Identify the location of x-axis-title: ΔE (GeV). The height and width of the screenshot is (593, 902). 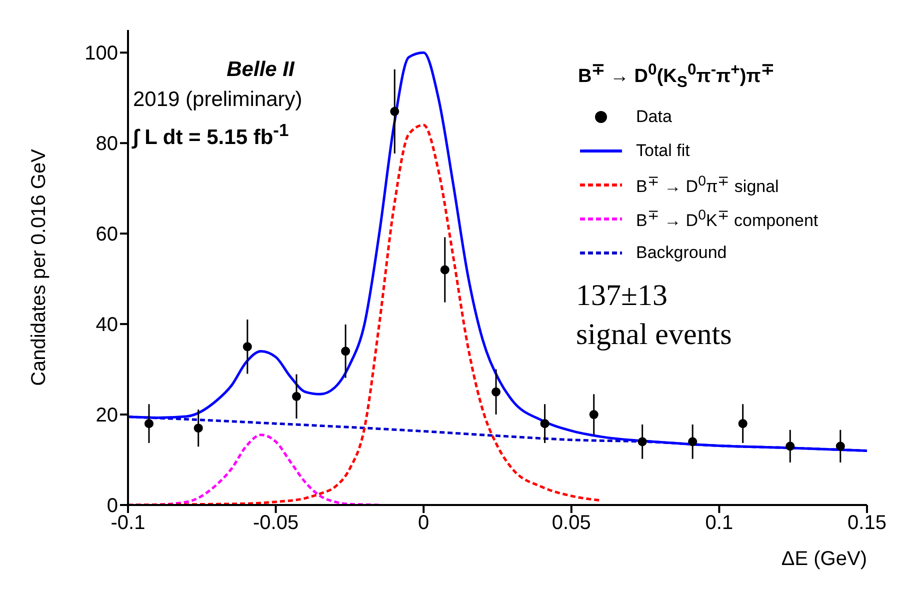
(824, 559).